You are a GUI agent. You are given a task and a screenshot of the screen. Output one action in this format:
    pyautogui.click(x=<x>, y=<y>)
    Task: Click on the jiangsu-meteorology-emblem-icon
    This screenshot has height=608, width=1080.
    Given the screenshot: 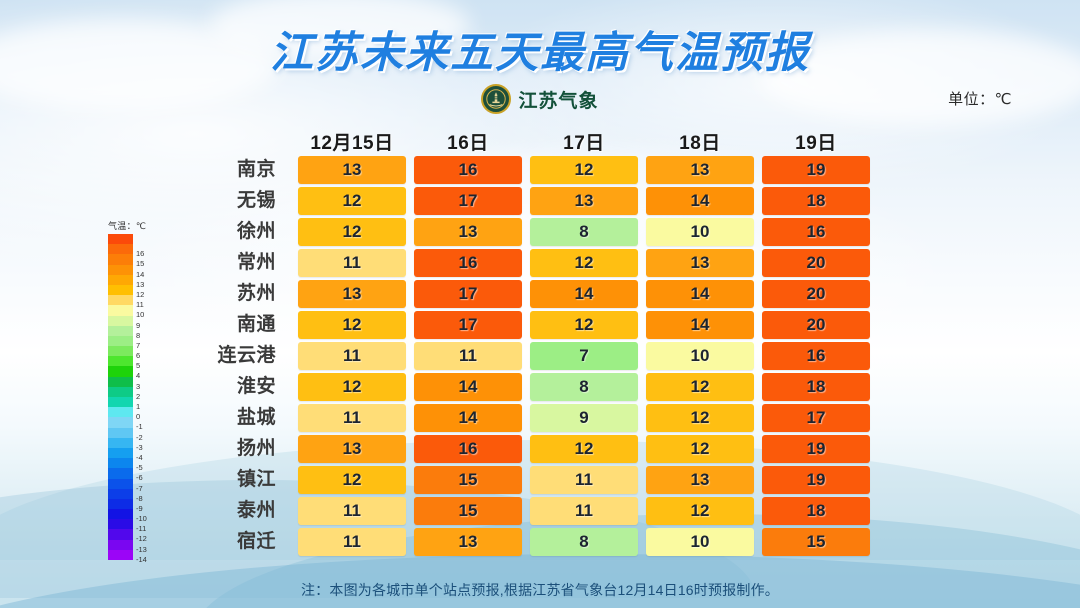 What is the action you would take?
    pyautogui.click(x=496, y=99)
    